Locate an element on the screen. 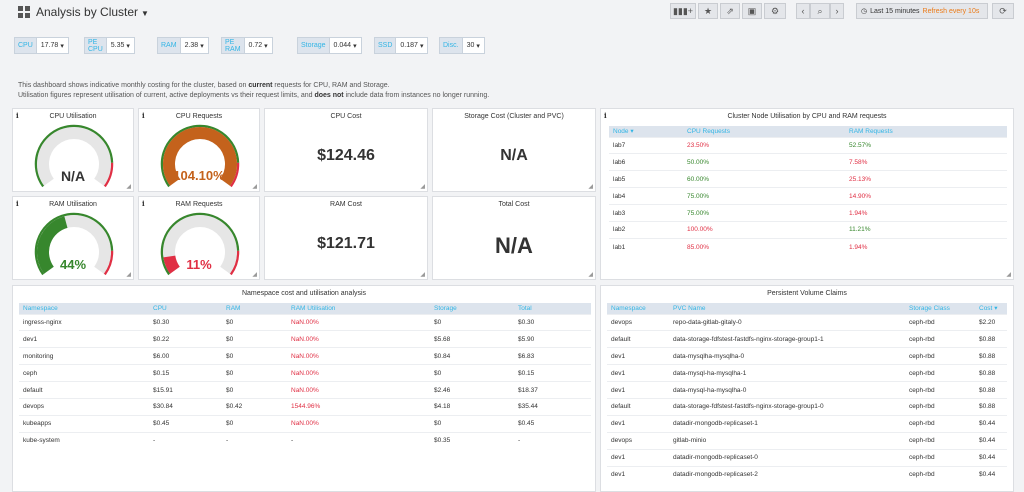 The width and height of the screenshot is (1024, 492). dashboard-title: Analysis by Cluster ▼ is located at coordinates (92, 12).